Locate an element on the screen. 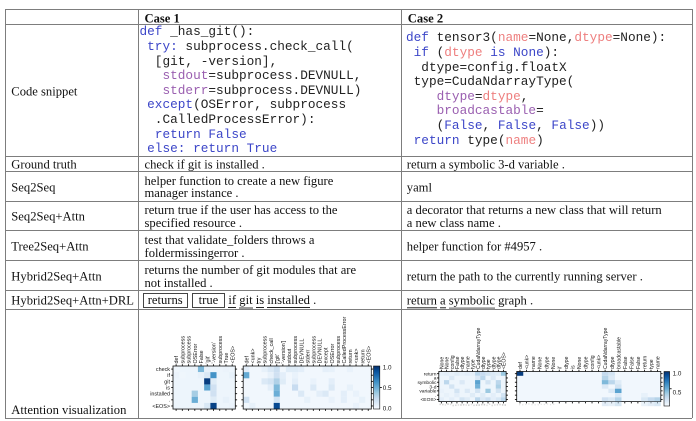  svg-text: check is located at coordinates (163, 370).